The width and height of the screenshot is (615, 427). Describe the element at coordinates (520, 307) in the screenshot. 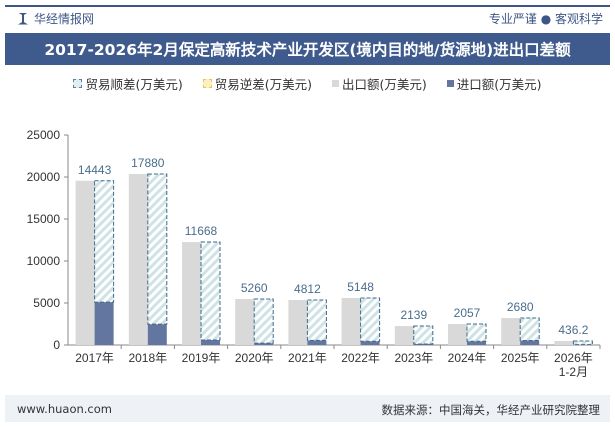

I see `data-label: 2680` at that location.